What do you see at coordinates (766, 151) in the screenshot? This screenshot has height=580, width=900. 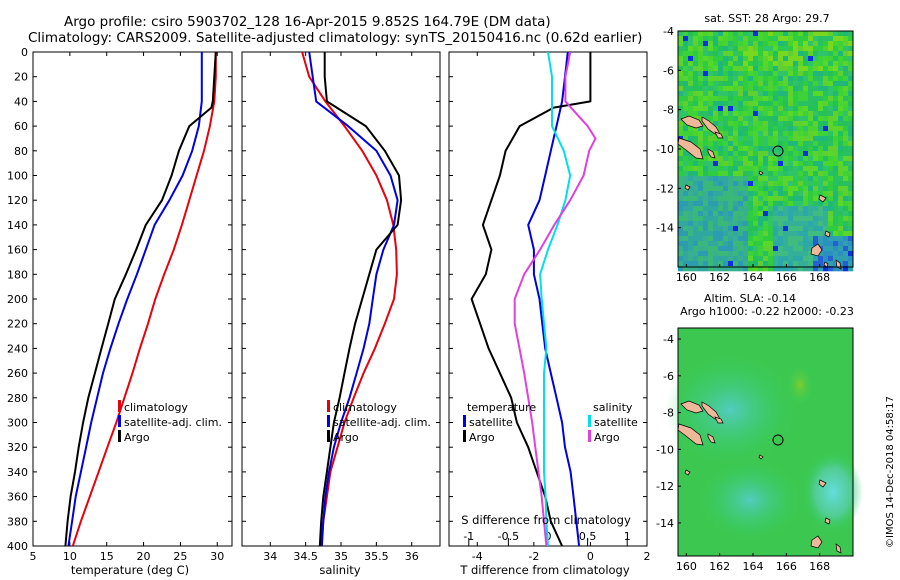 I see `sst-heatmap-cells` at bounding box center [766, 151].